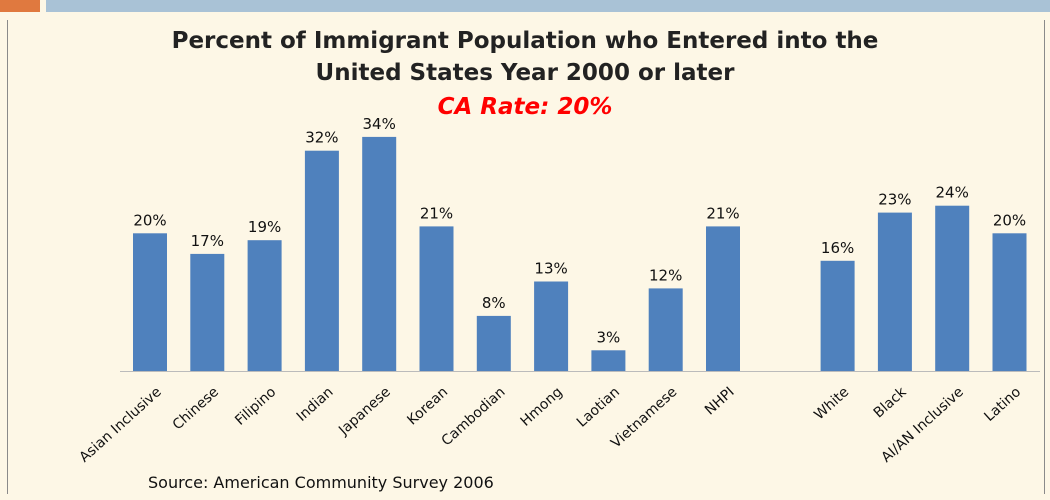 The image size is (1050, 500). Describe the element at coordinates (894, 200) in the screenshot. I see `data-label: 23%` at that location.